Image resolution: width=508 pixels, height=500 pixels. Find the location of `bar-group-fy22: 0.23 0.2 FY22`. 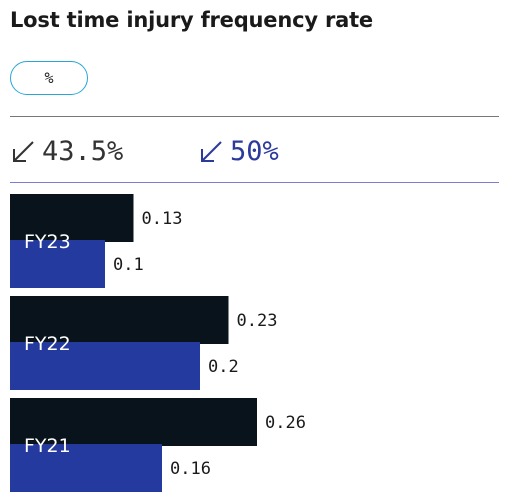

bar-group-fy22: 0.23 0.2 FY22 is located at coordinates (143, 343).